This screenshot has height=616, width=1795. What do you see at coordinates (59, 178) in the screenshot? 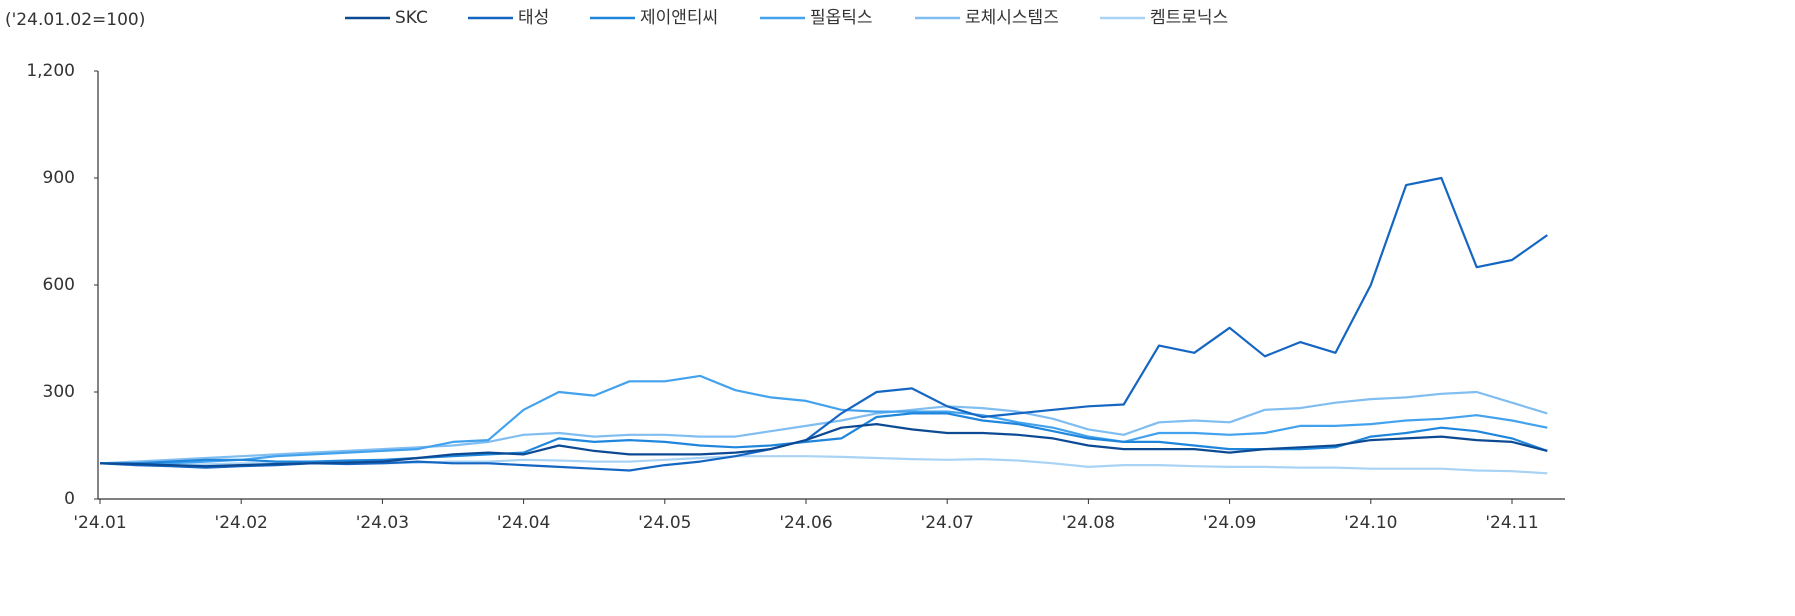
I see `y-tick-label: 900` at bounding box center [59, 178].